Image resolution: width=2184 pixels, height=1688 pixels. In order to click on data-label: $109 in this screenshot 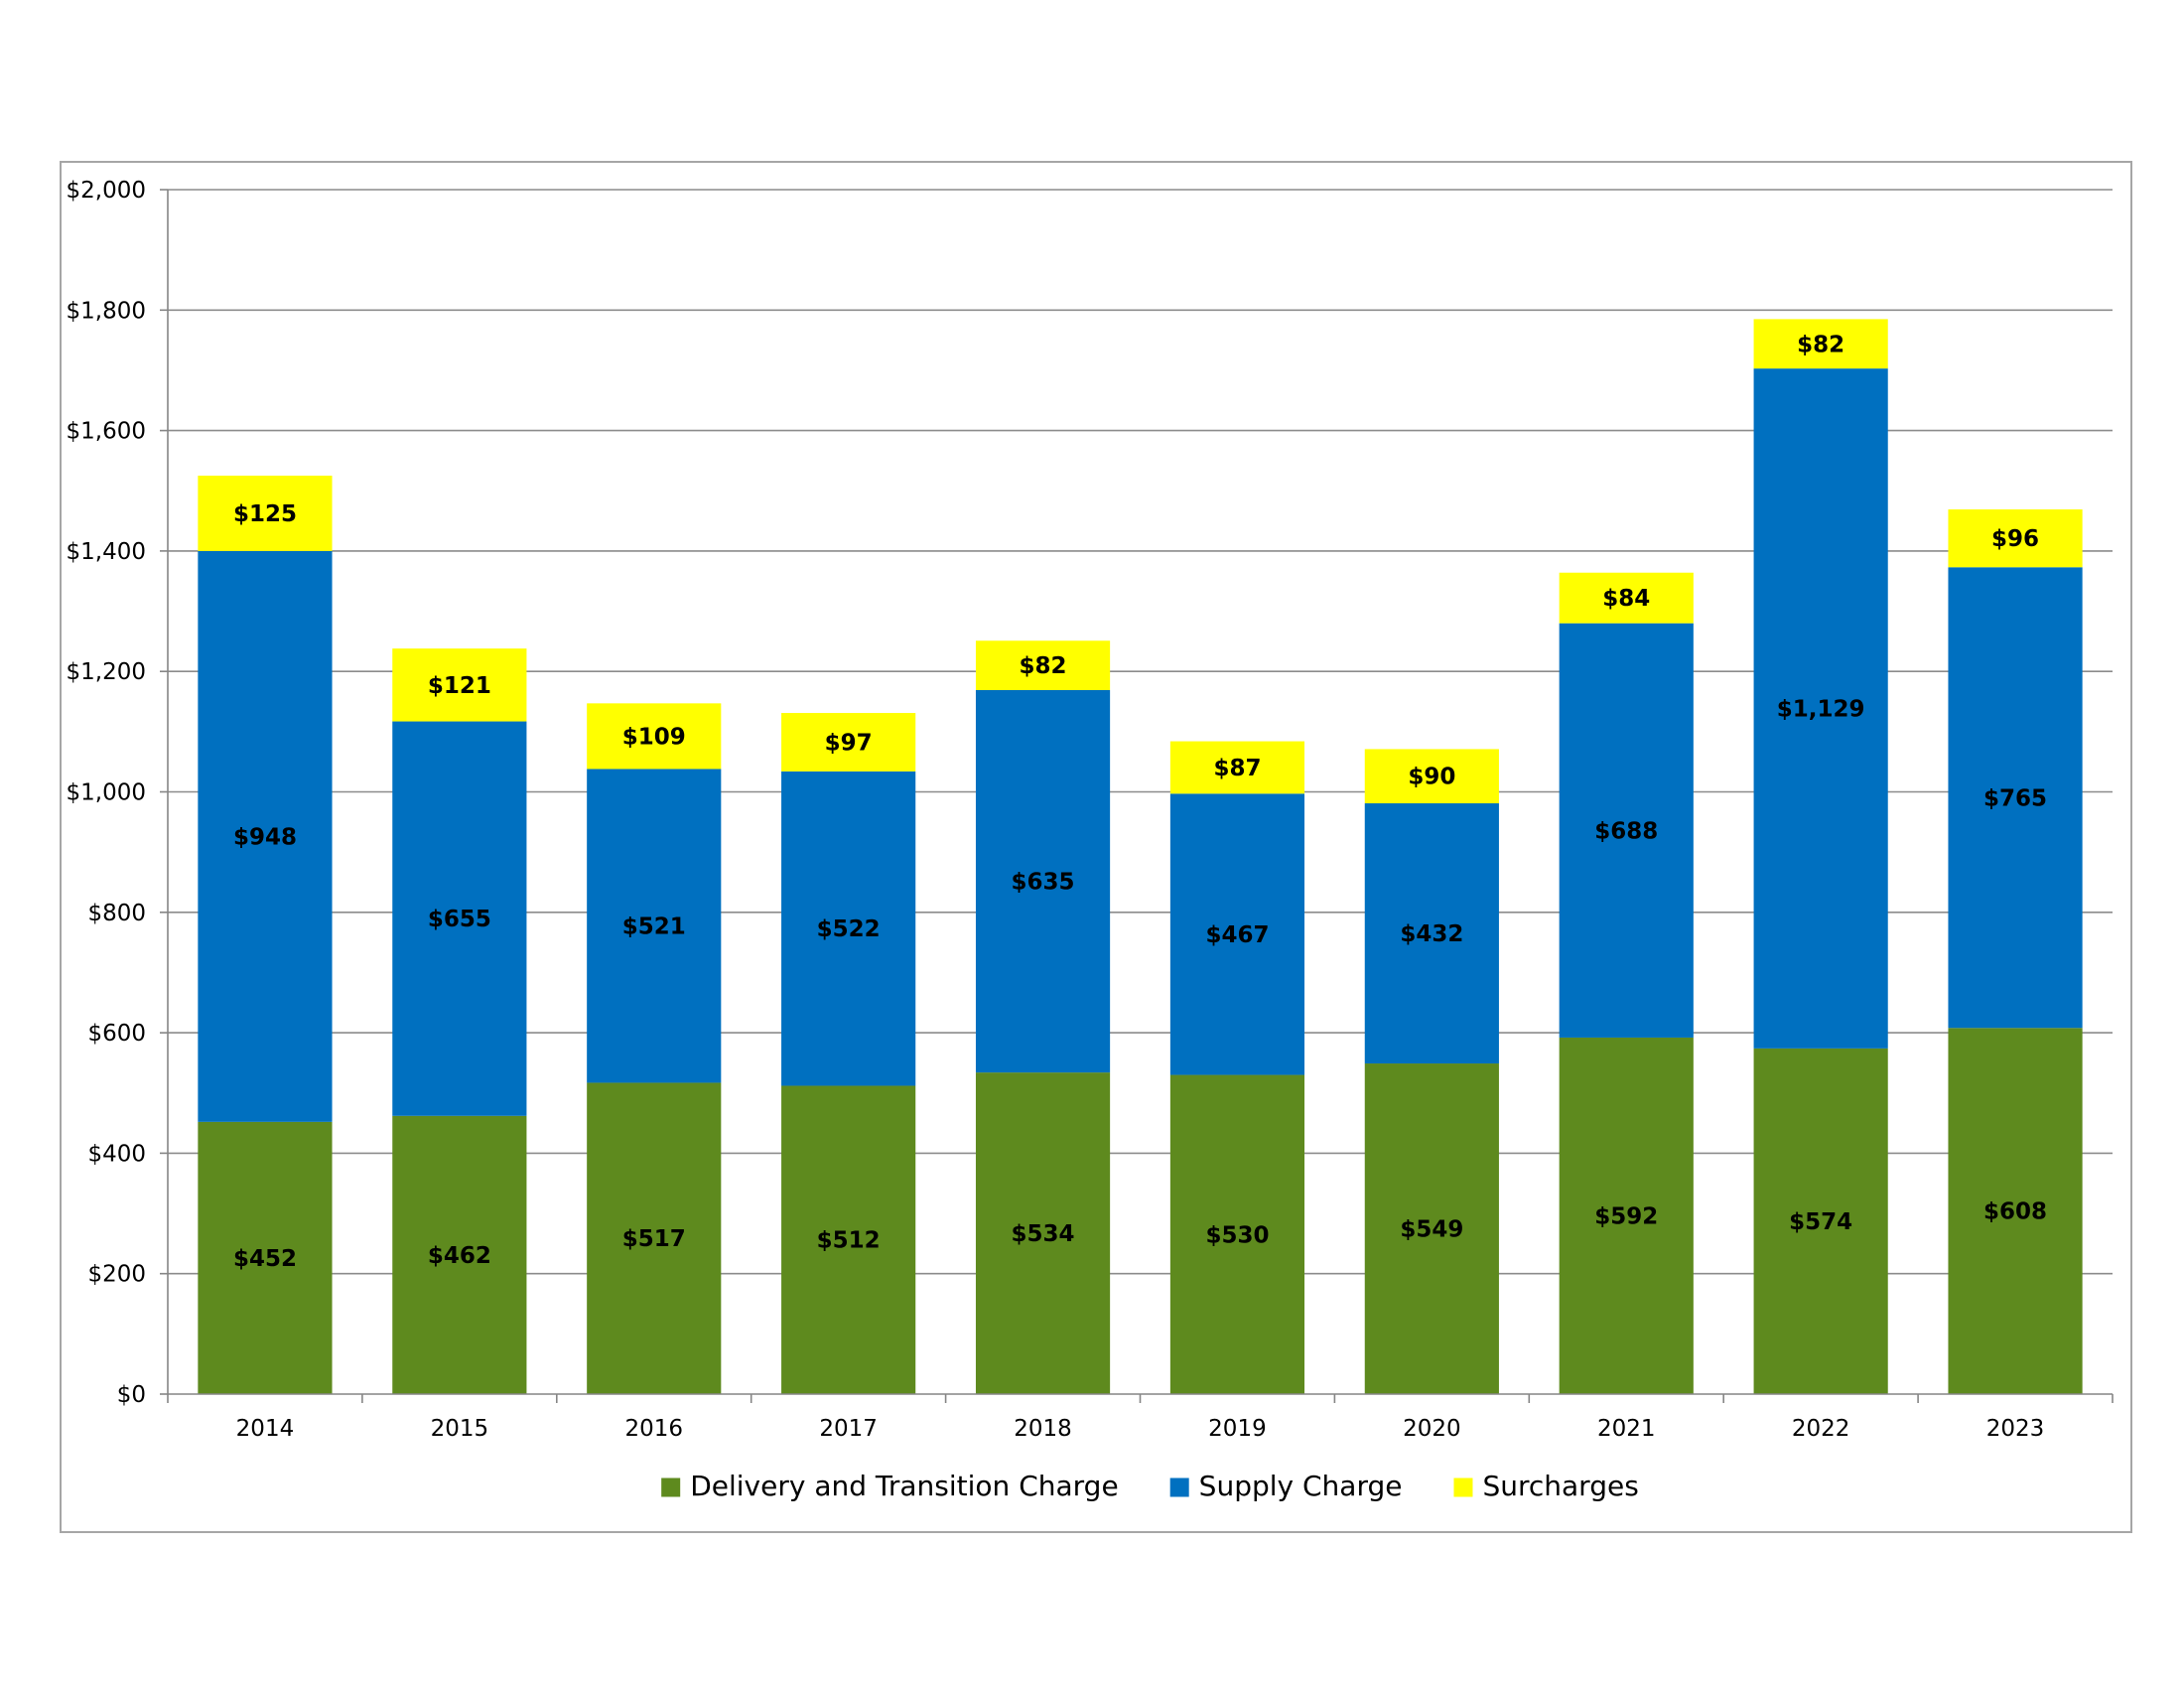, I will do `click(654, 737)`.